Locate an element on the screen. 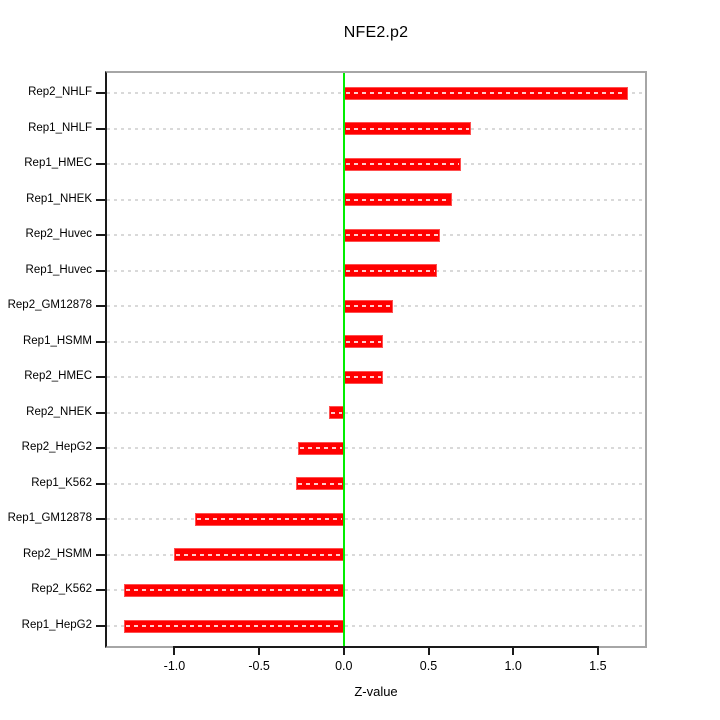 Image resolution: width=720 pixels, height=720 pixels. bar-Rep1_NHLF is located at coordinates (407, 129).